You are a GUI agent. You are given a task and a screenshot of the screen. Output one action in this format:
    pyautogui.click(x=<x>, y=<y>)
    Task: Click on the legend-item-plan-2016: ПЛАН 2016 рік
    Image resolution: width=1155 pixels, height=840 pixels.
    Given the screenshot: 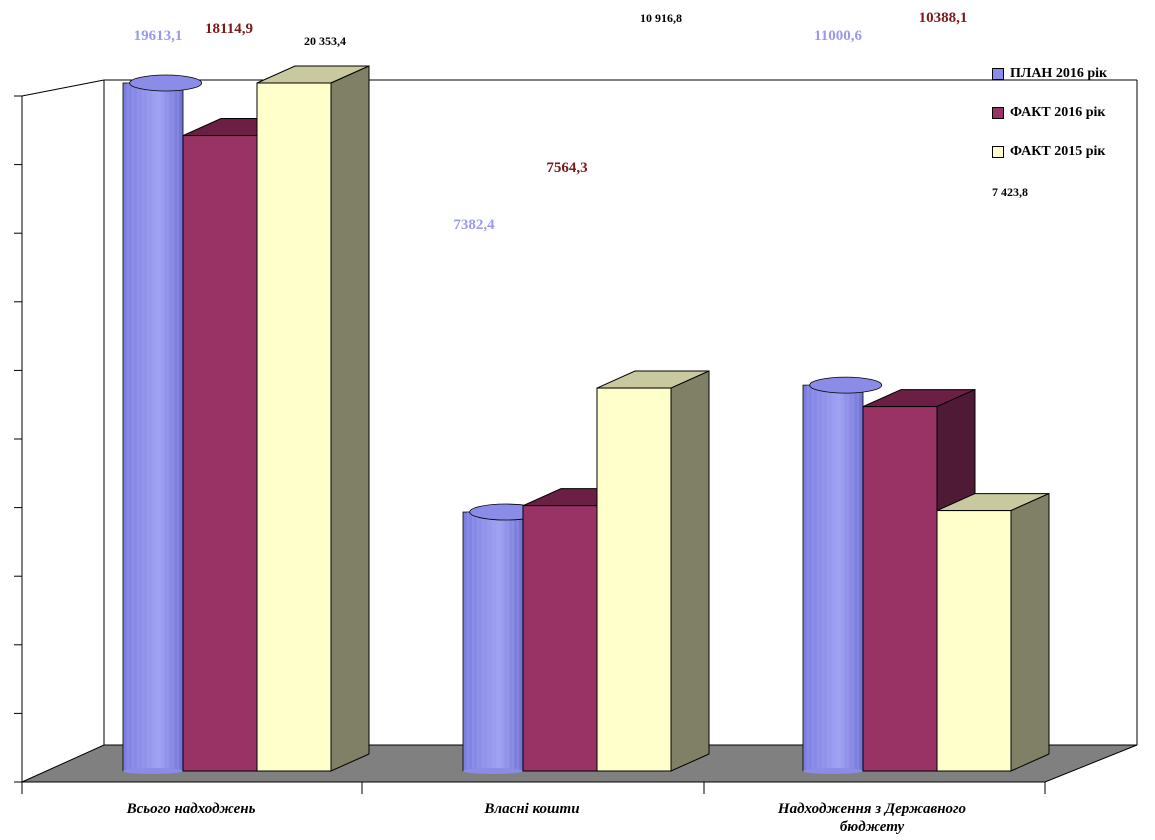 What is the action you would take?
    pyautogui.click(x=1073, y=74)
    